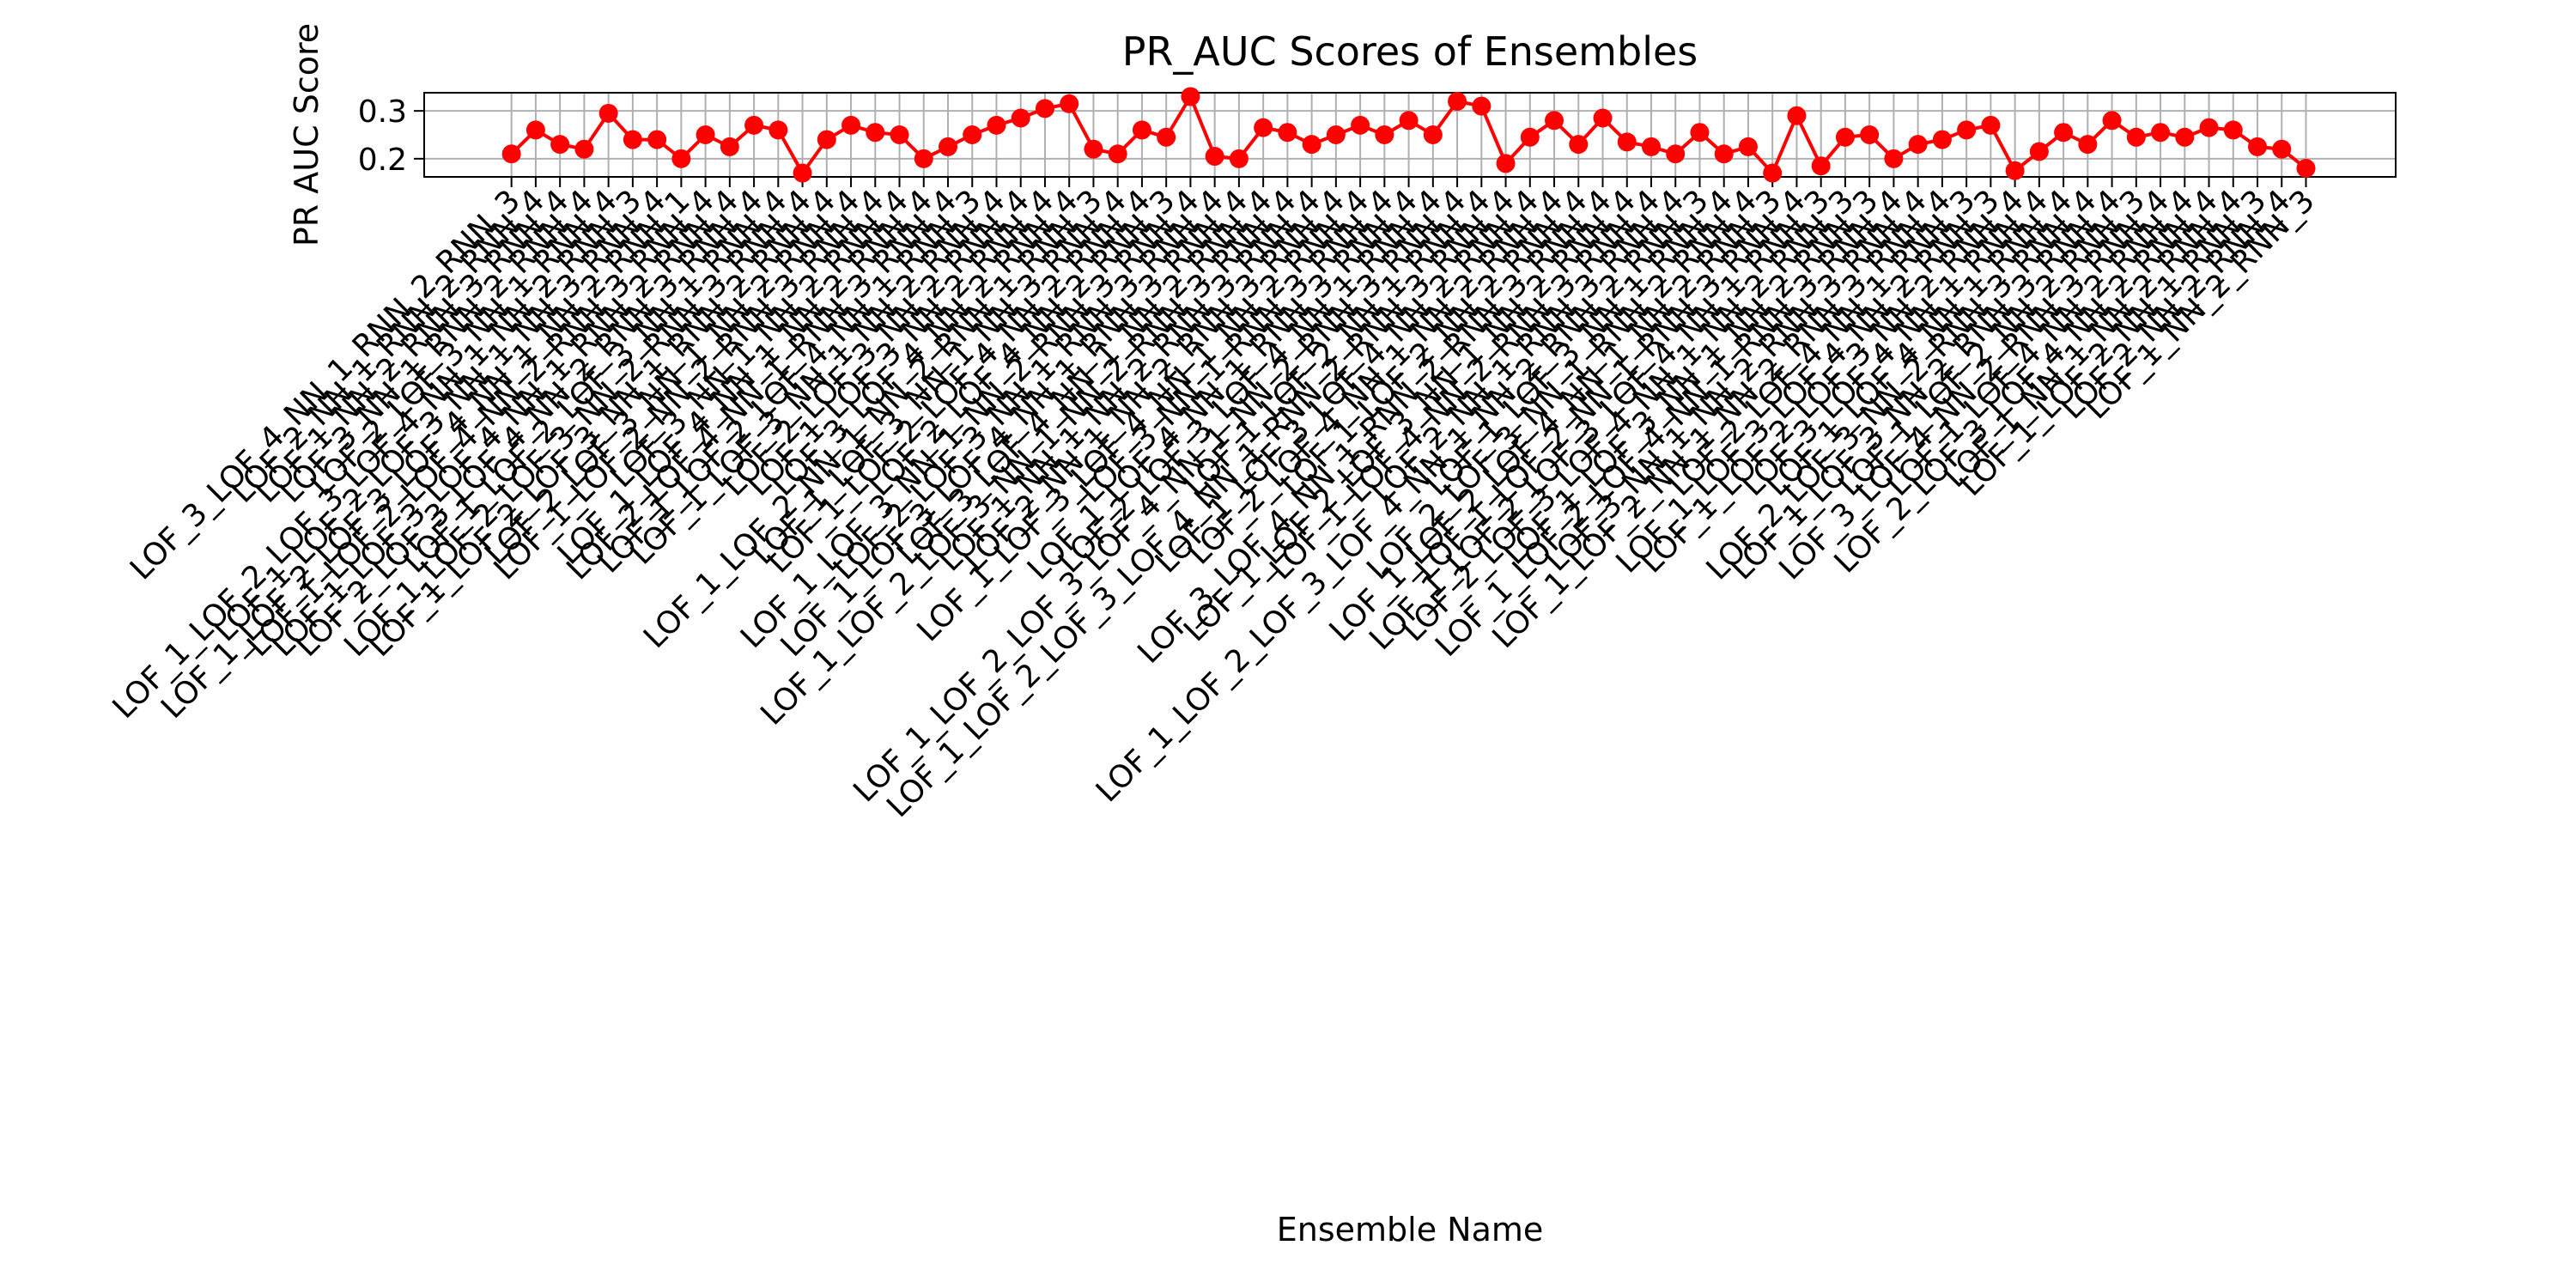  Describe the element at coordinates (1410, 135) in the screenshot. I see `plot-frame` at that location.